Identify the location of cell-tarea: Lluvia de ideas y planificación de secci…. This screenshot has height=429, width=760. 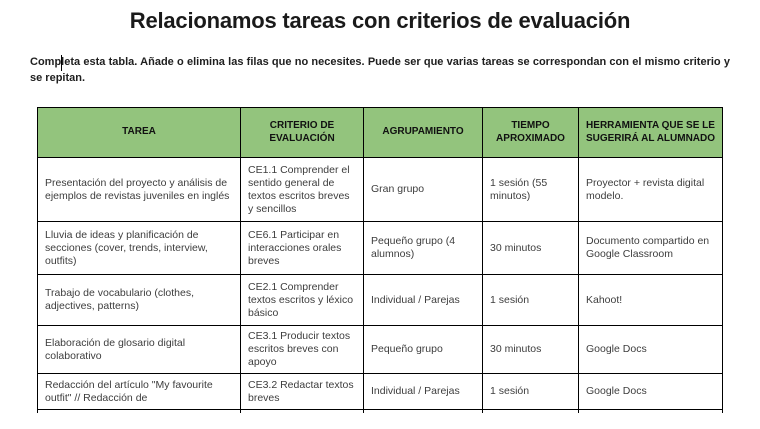
(139, 248).